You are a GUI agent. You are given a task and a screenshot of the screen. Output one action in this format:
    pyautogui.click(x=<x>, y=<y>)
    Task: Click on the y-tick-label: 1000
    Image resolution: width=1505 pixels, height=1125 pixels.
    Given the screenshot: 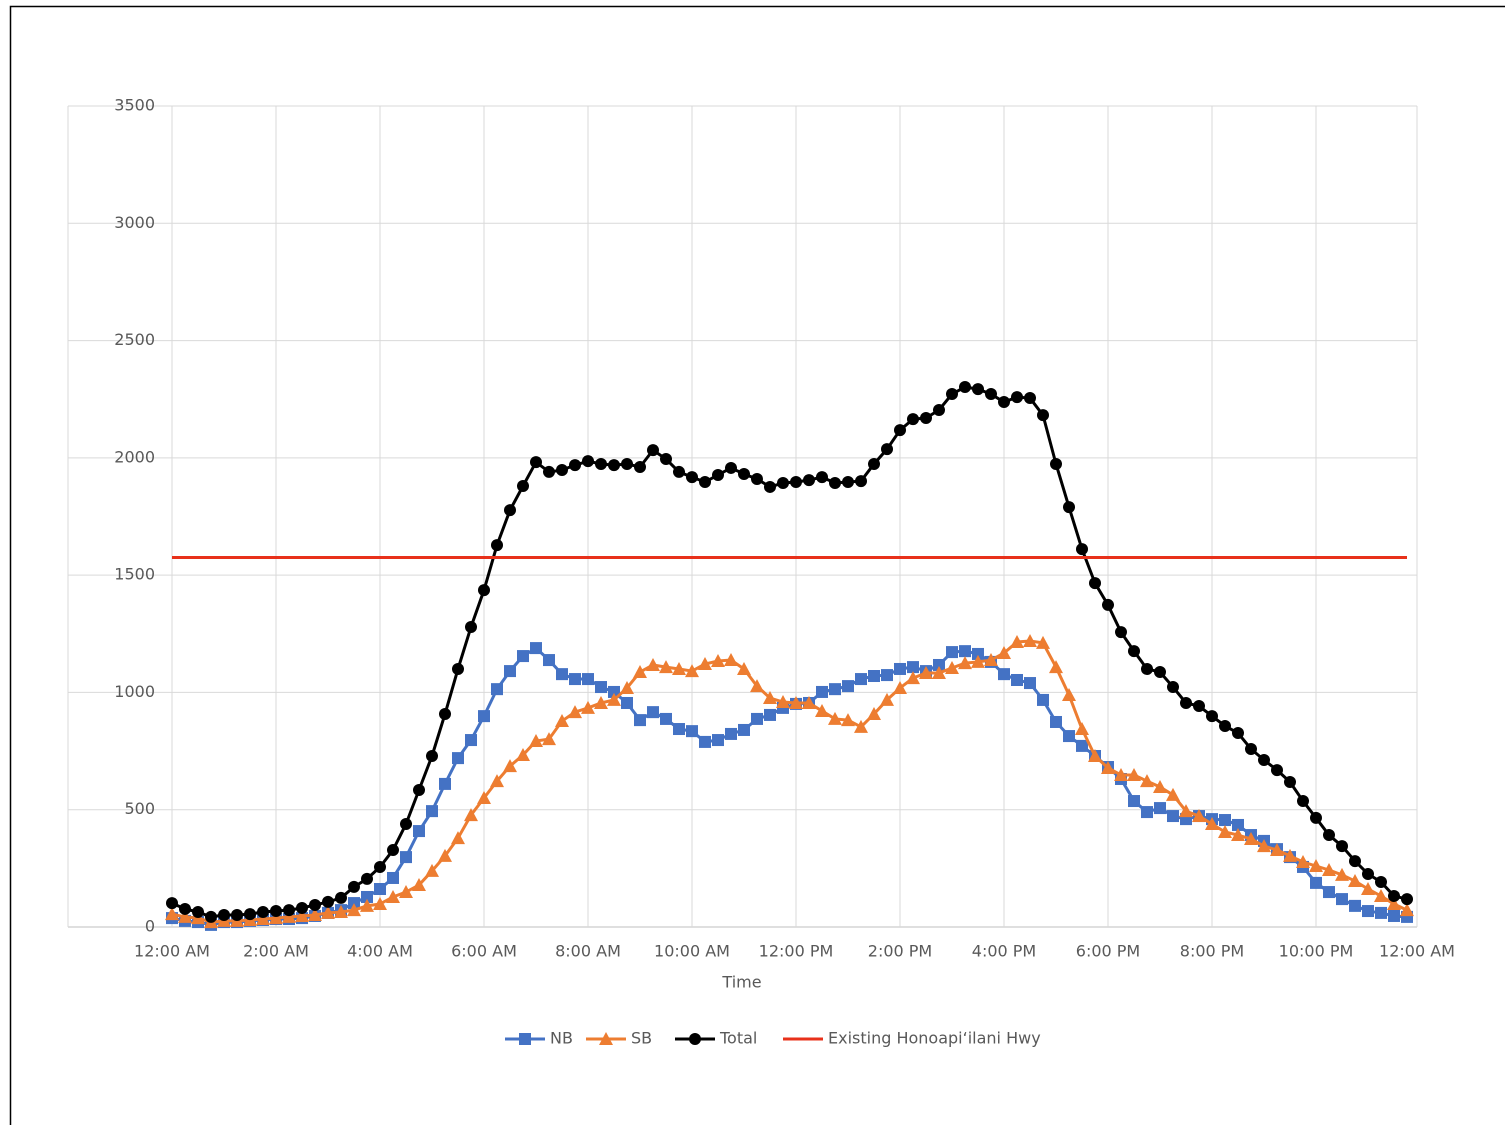 What is the action you would take?
    pyautogui.click(x=134, y=691)
    